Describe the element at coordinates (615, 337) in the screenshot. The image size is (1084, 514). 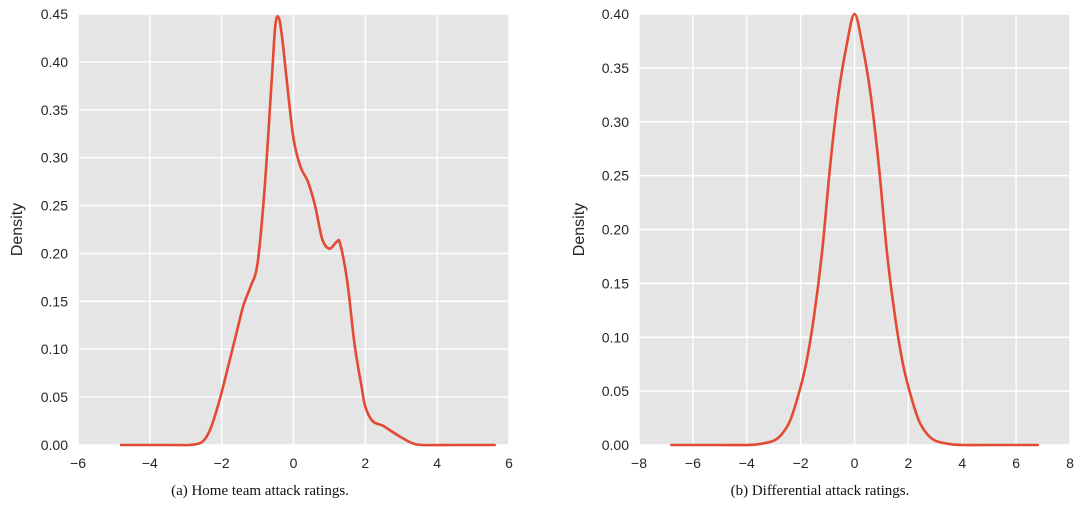
I see `y-tick-label-b: 0.10` at that location.